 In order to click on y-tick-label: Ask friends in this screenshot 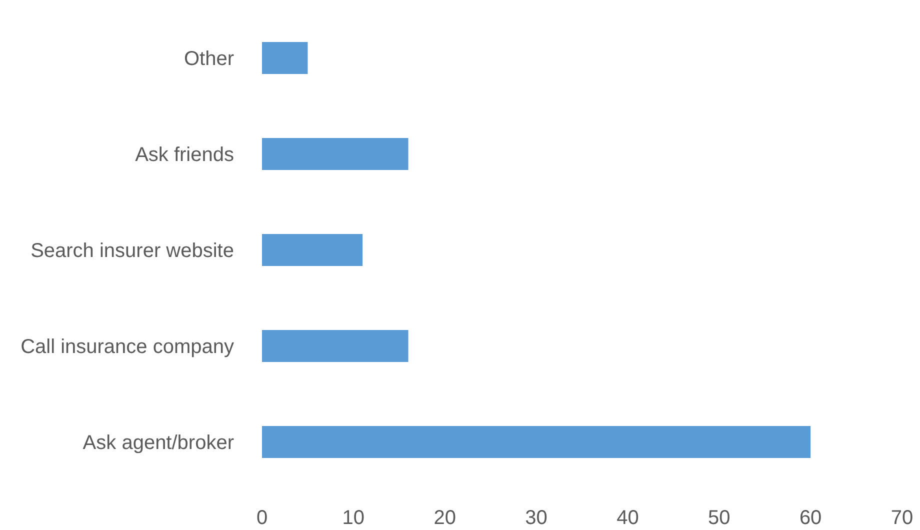, I will do `click(184, 155)`.